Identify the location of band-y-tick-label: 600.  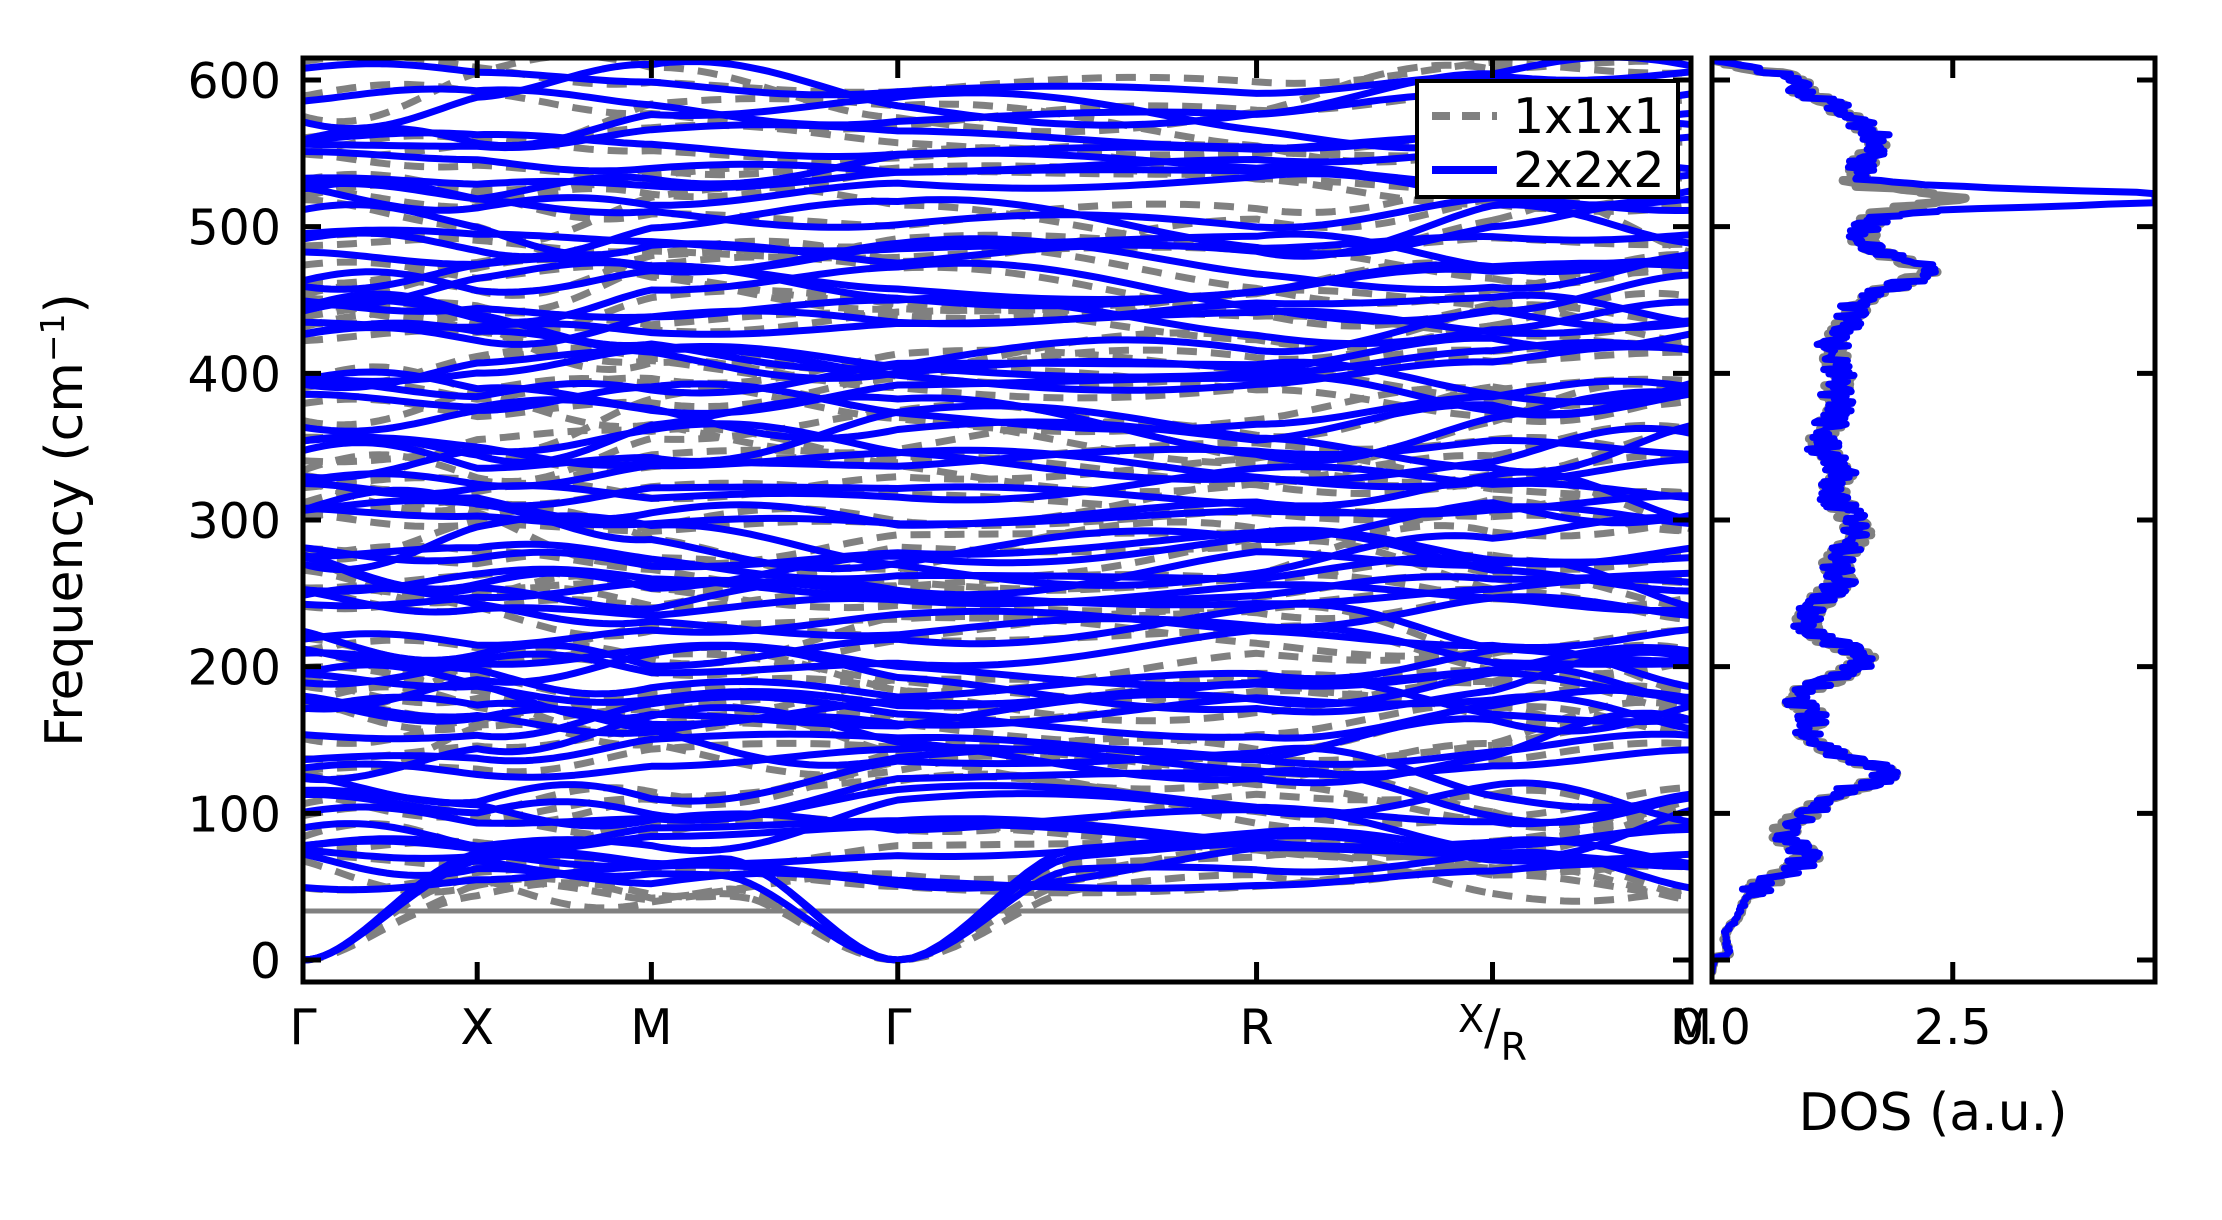
(234, 81).